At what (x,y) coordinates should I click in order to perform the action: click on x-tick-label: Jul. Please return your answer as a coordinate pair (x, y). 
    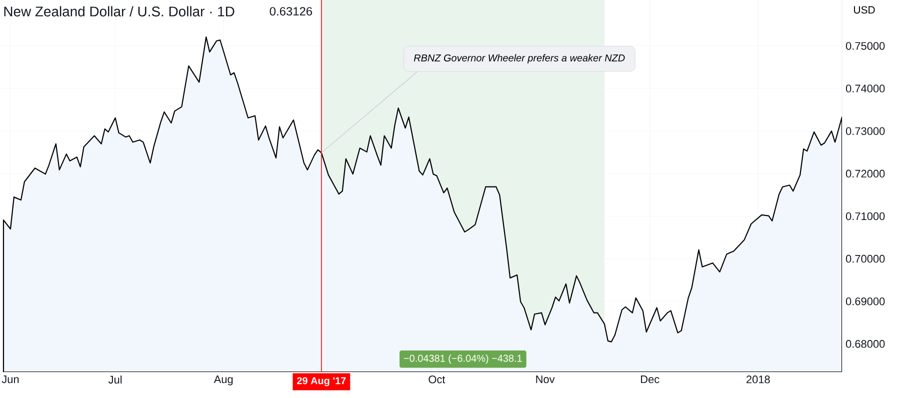
    Looking at the image, I should click on (115, 380).